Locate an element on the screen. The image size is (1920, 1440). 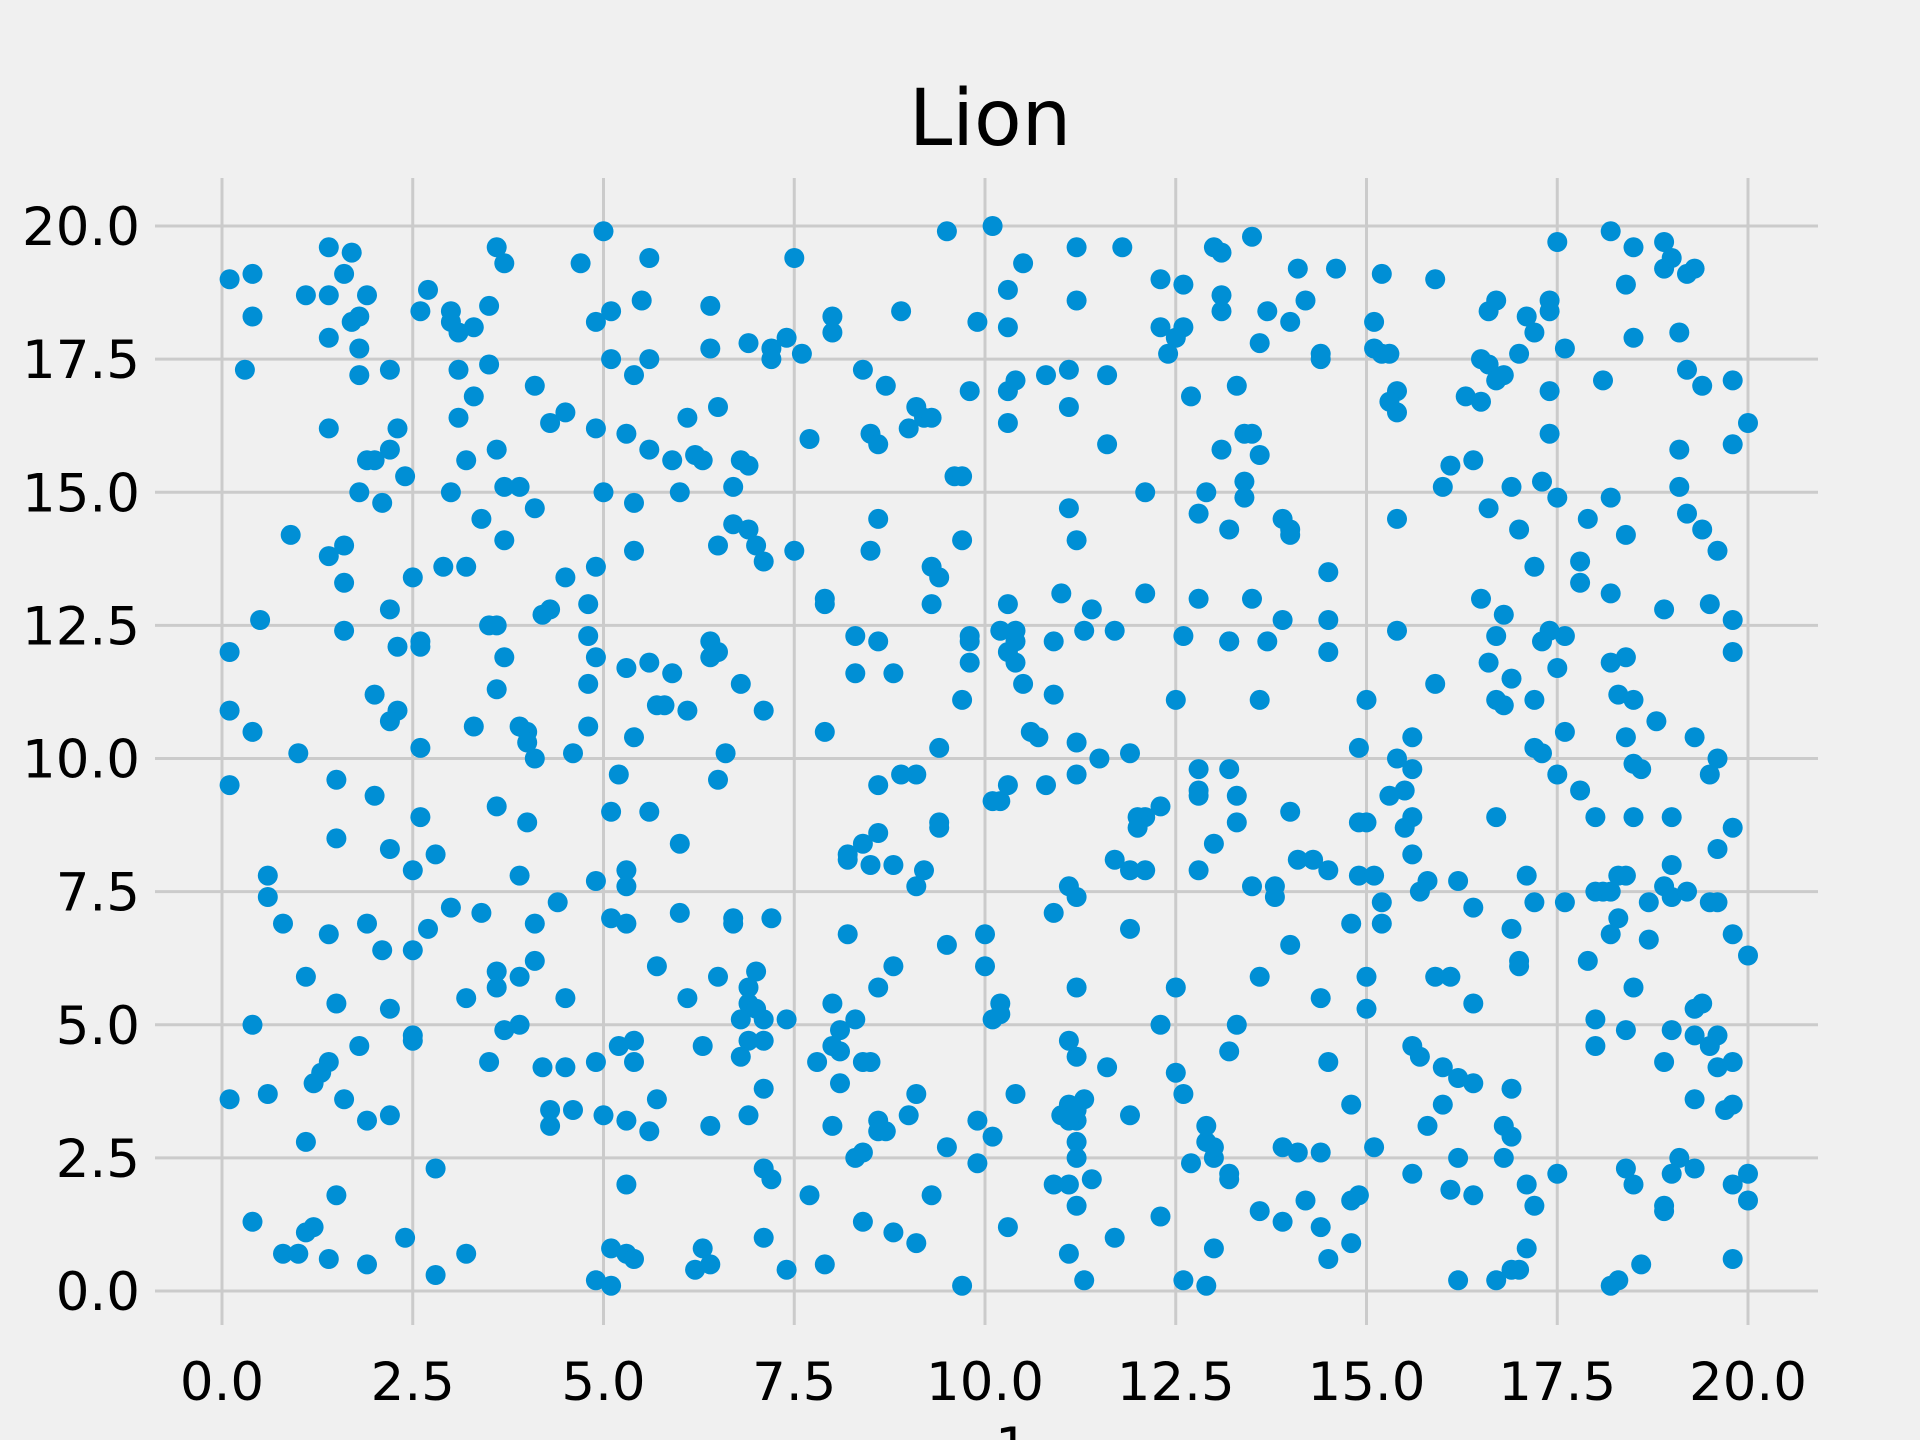
x-axis-label: 1 is located at coordinates (1012, 1428).